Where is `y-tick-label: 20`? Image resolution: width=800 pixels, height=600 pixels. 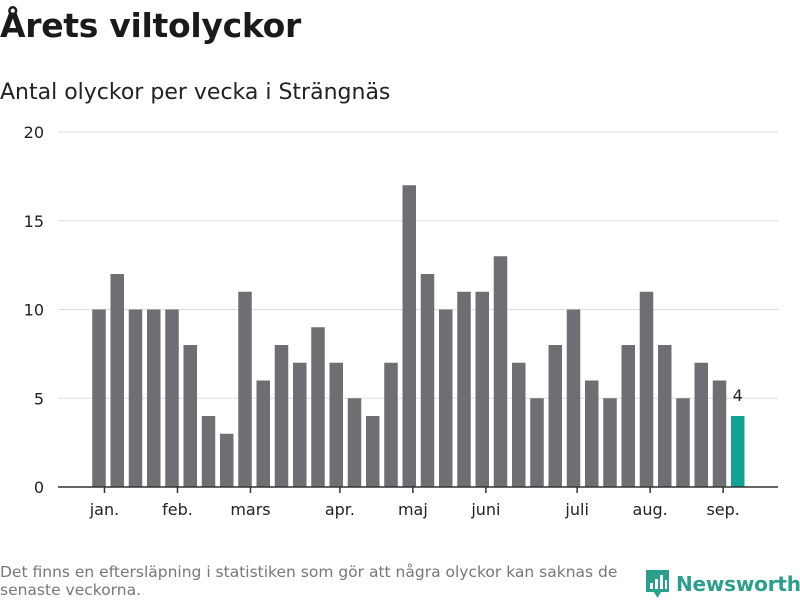
y-tick-label: 20 is located at coordinates (34, 132).